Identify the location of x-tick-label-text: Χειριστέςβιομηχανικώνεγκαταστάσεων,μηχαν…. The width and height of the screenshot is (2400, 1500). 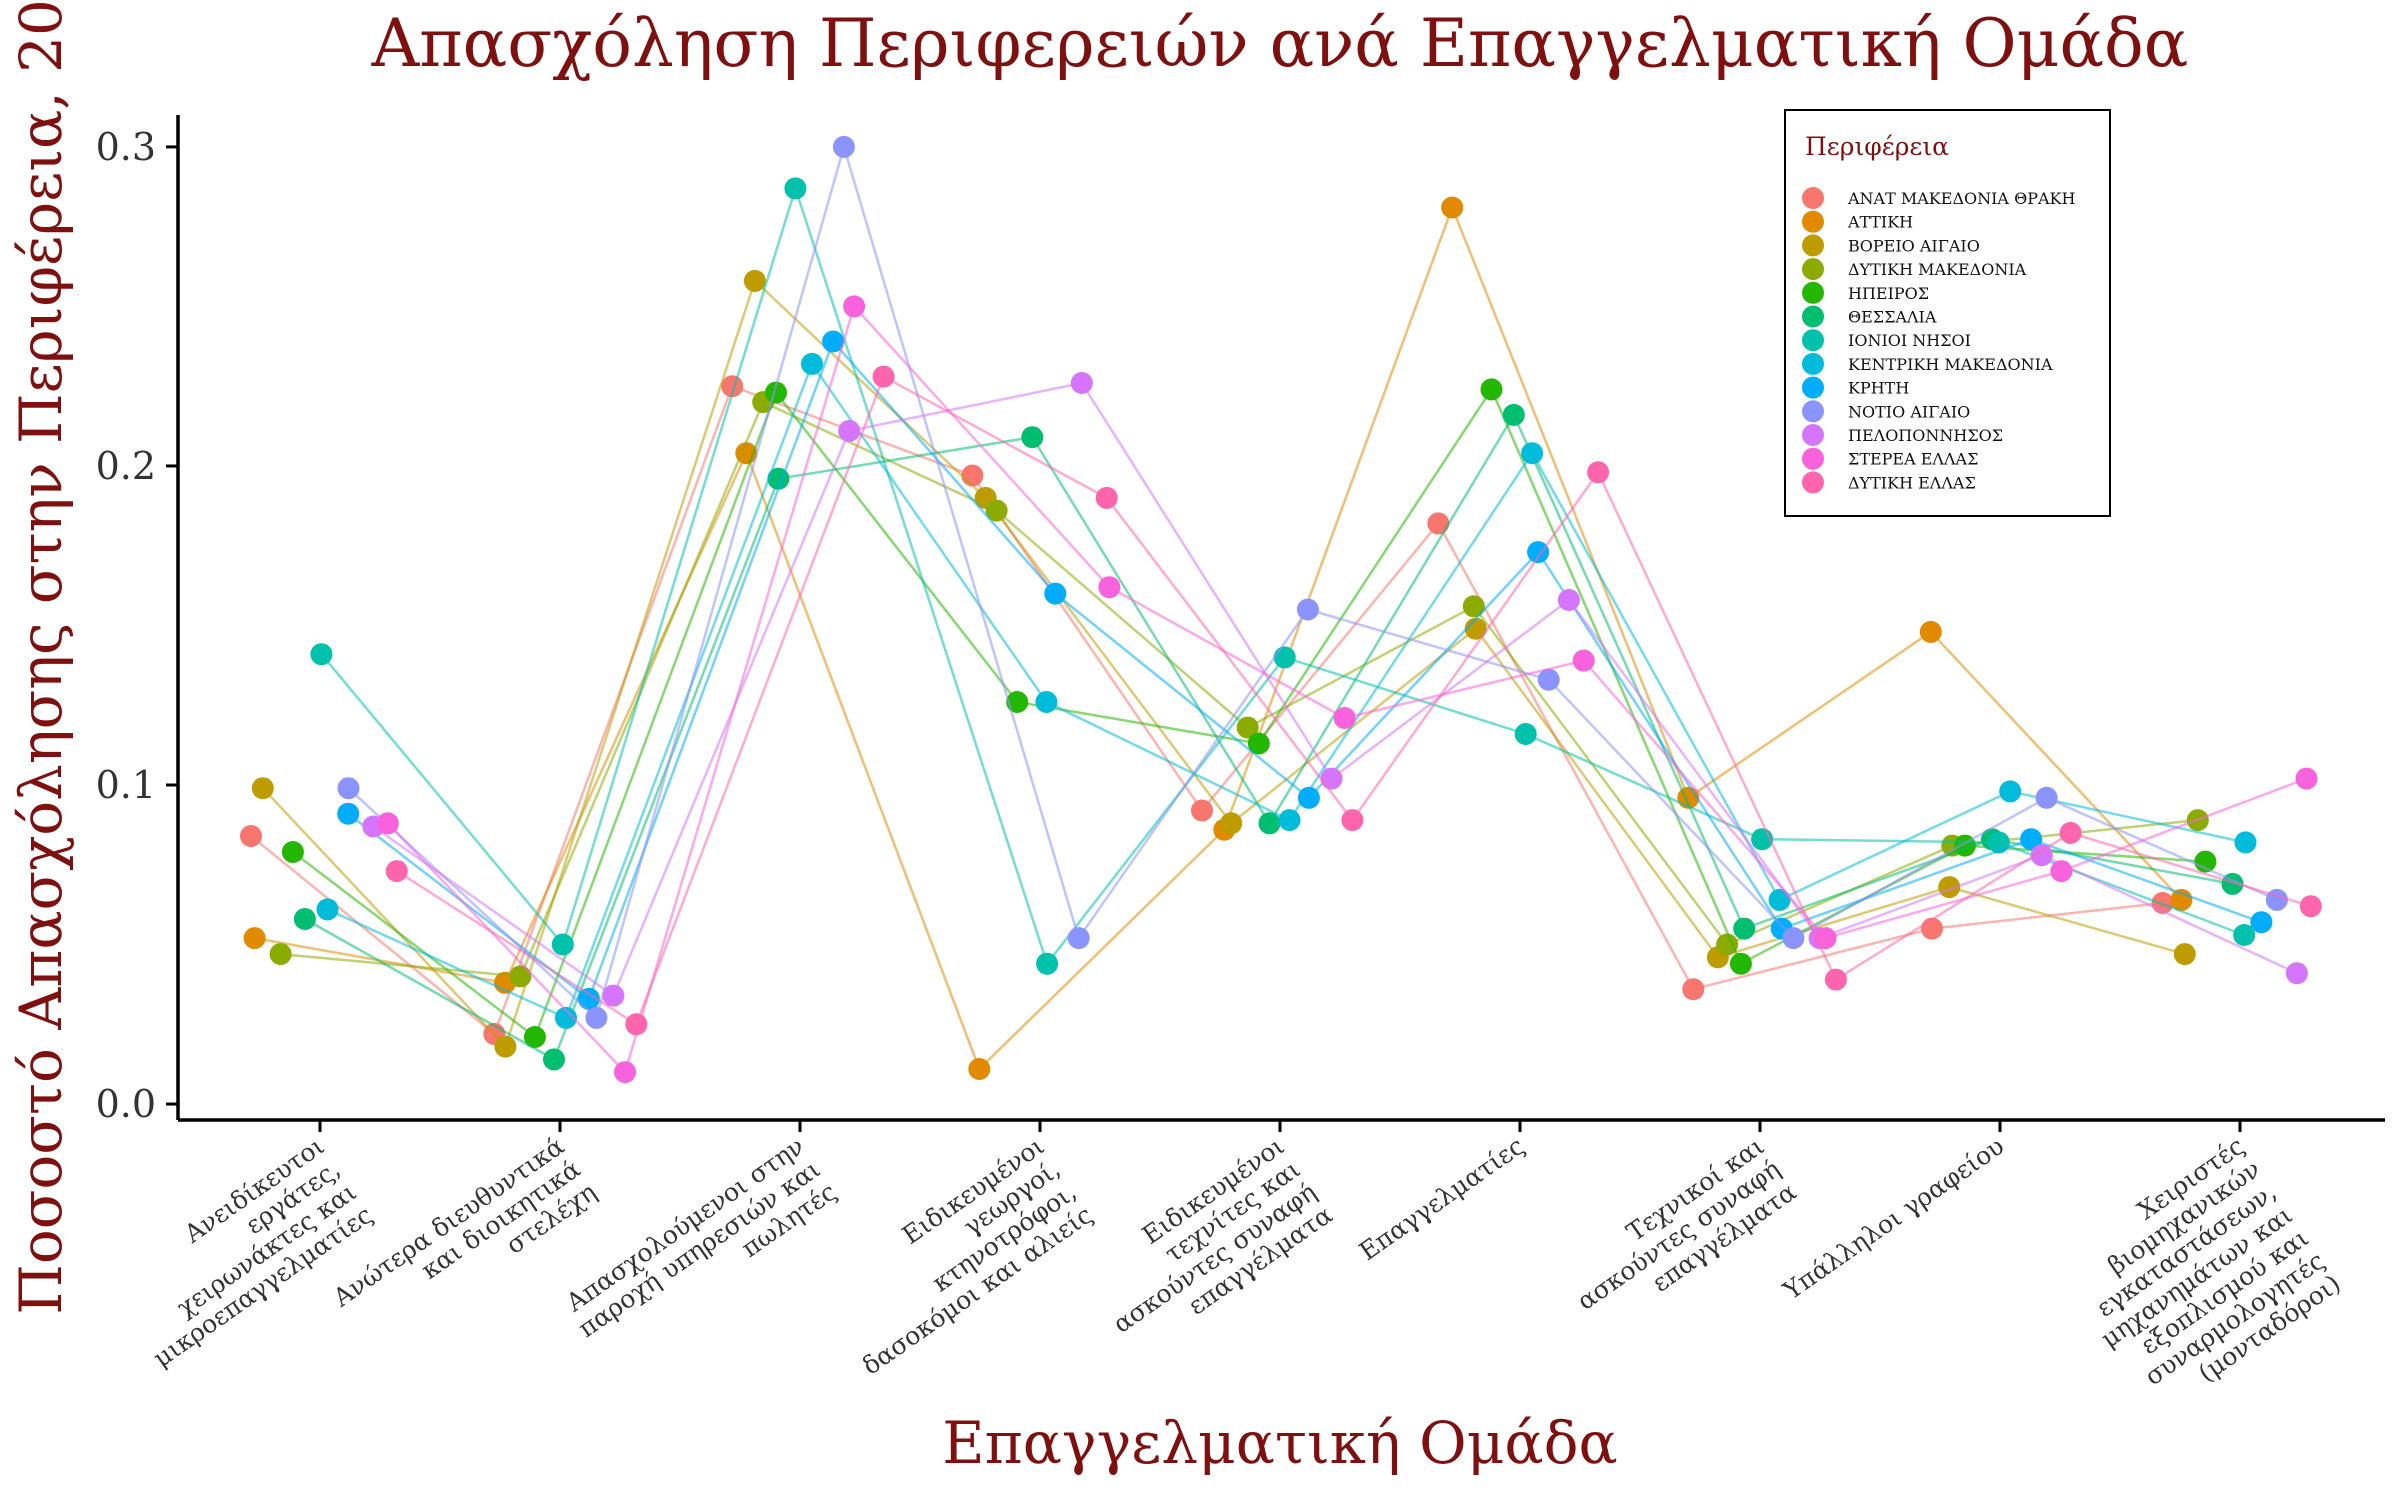
(2196, 1276).